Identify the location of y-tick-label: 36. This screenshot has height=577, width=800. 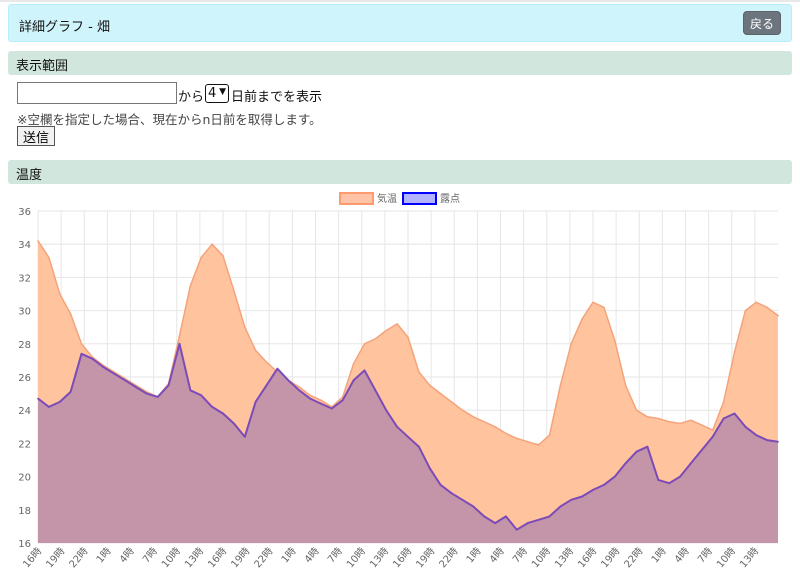
(24, 212).